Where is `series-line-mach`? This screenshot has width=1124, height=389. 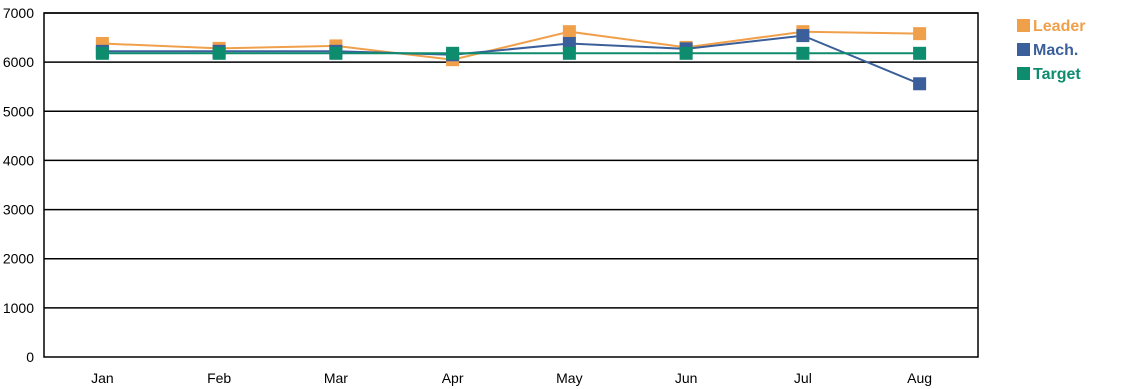 series-line-mach is located at coordinates (511, 59).